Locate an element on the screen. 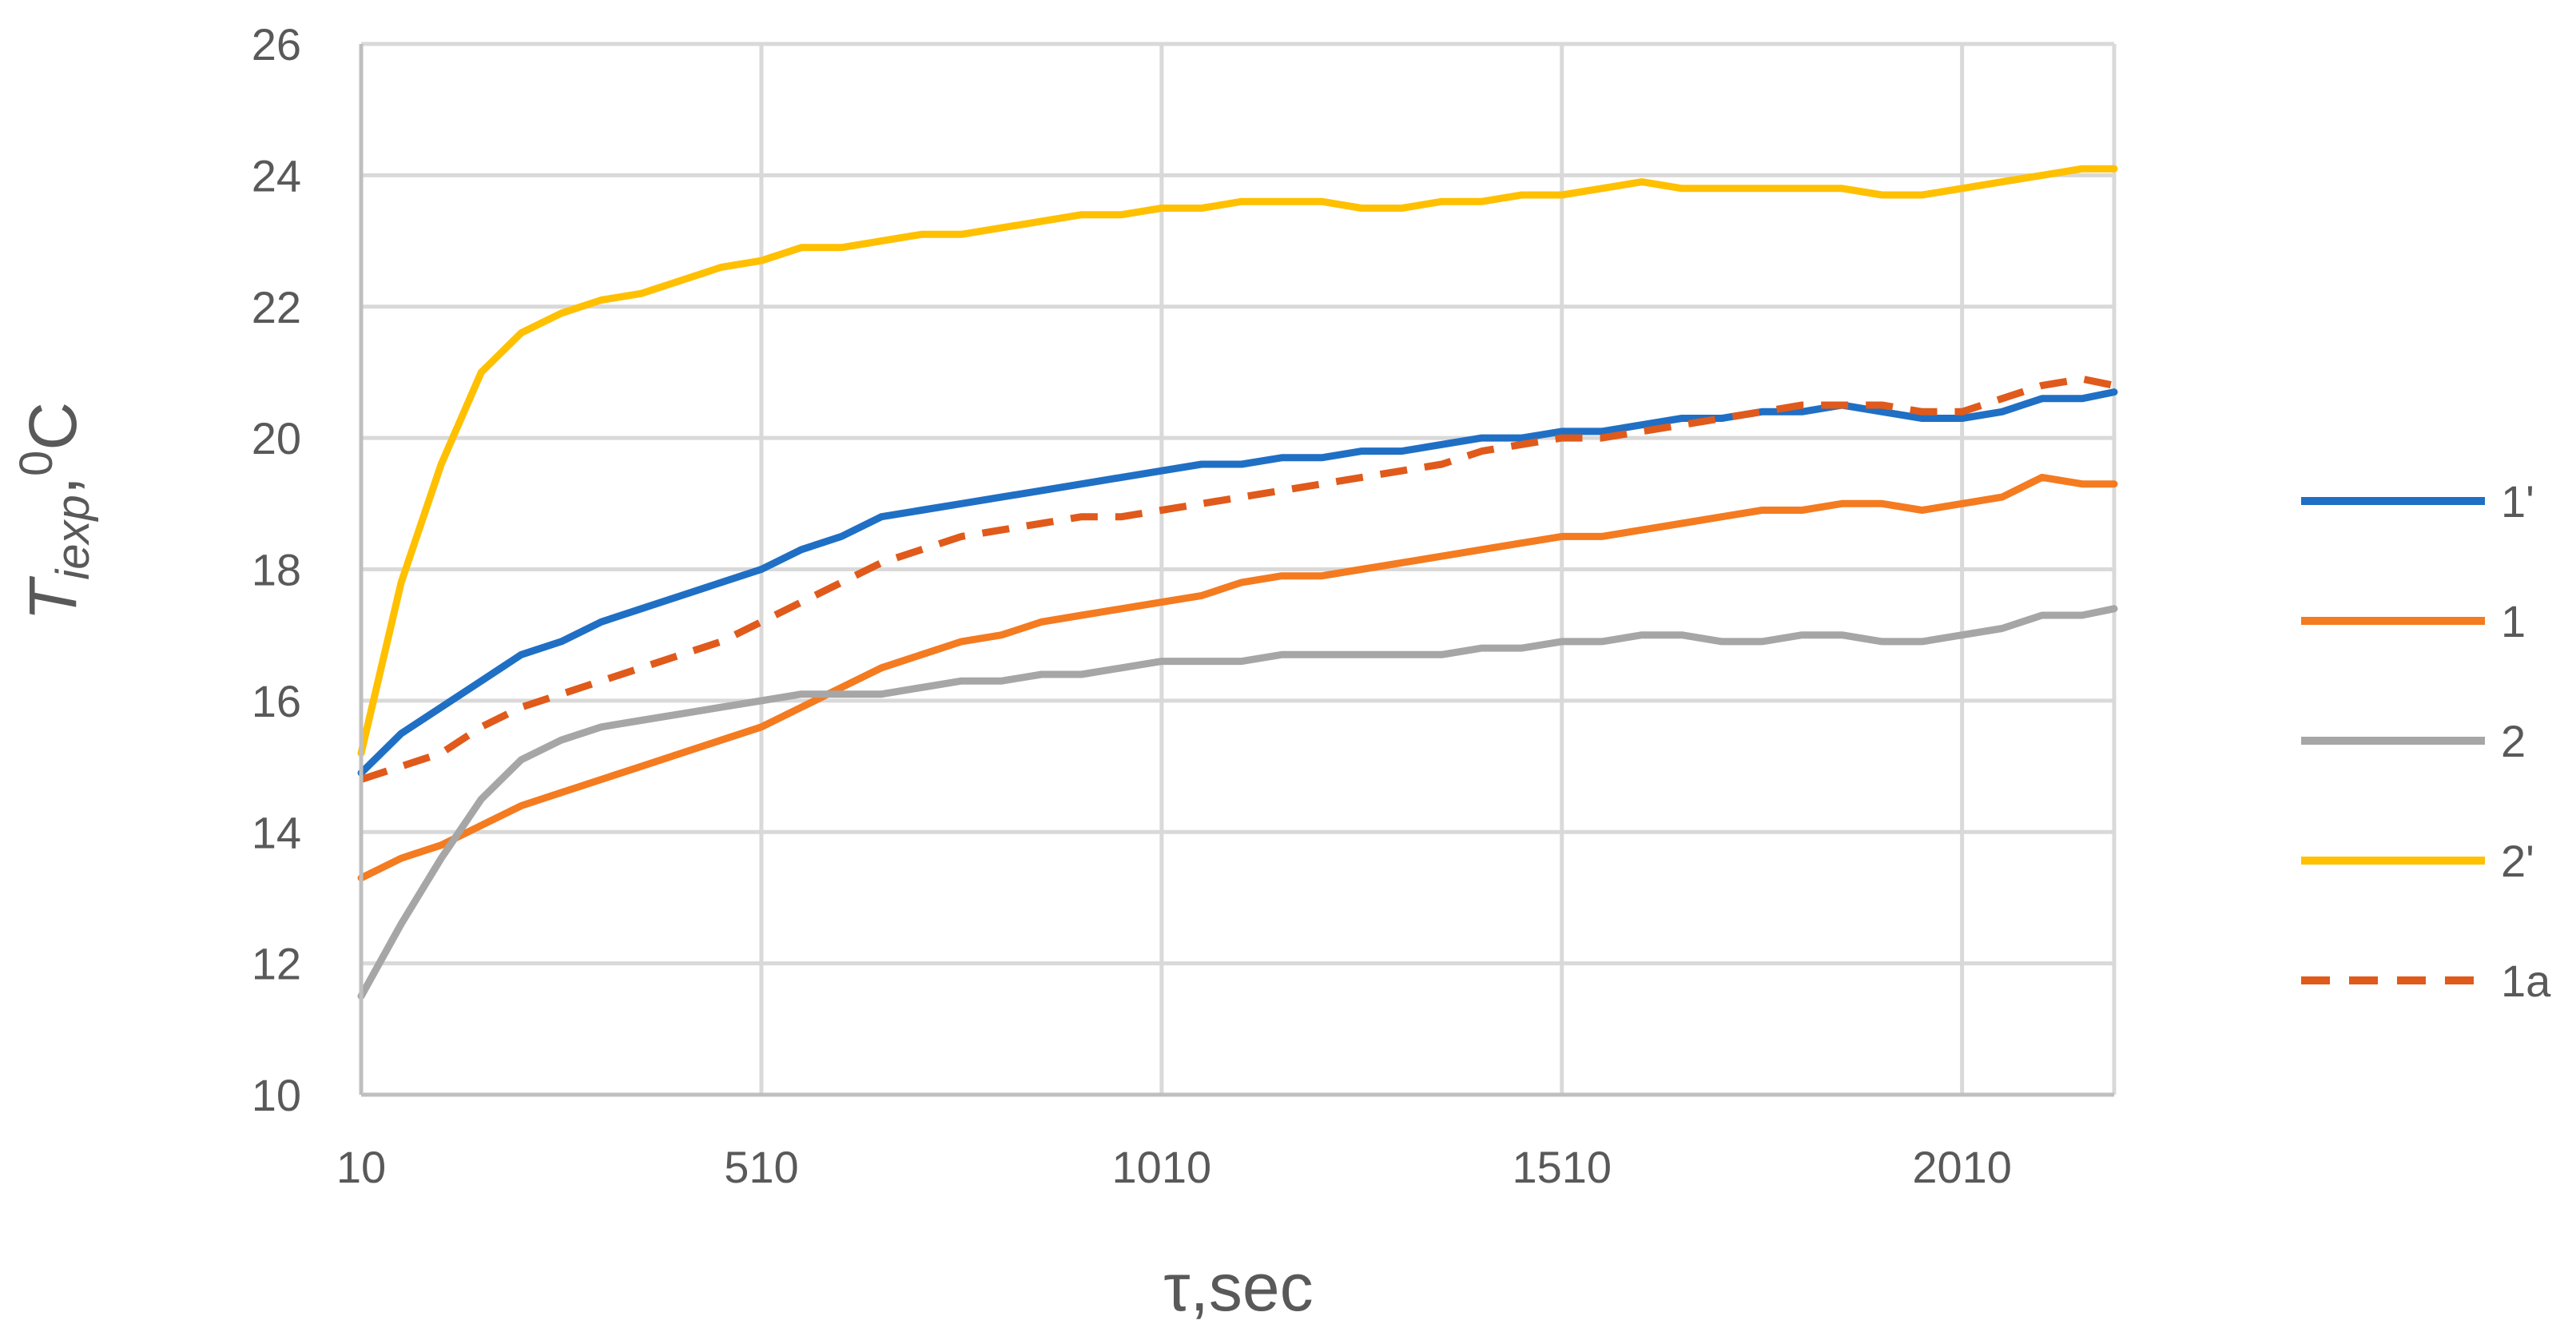  y-tick-label: 22 is located at coordinates (276, 307).